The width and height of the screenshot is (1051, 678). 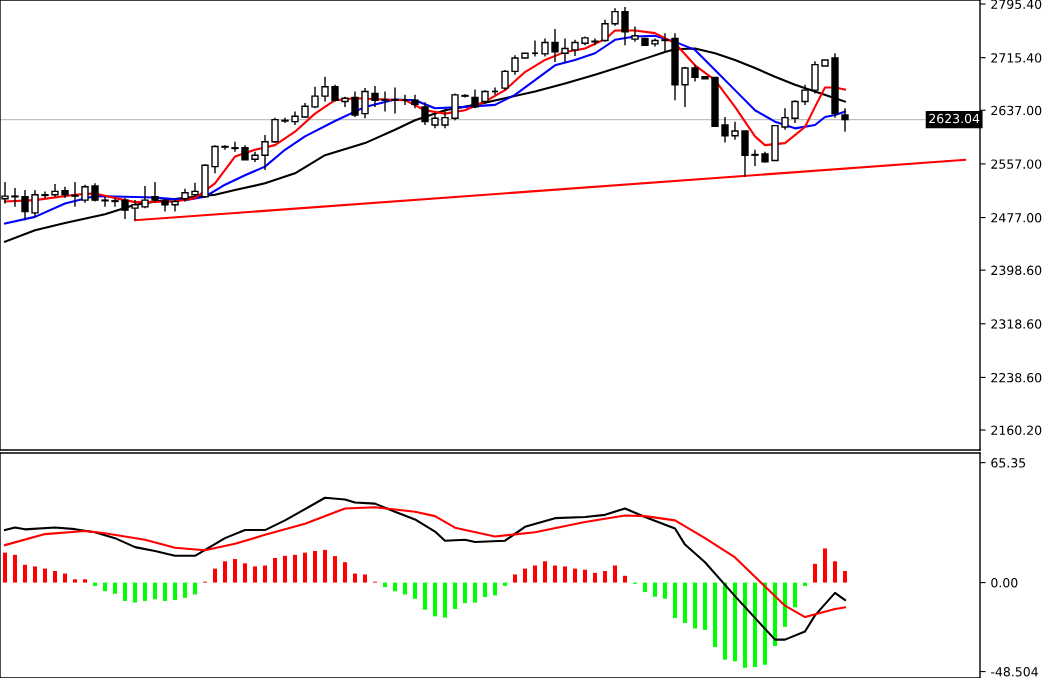 What do you see at coordinates (1004, 583) in the screenshot?
I see `y-tick-label: 0.00` at bounding box center [1004, 583].